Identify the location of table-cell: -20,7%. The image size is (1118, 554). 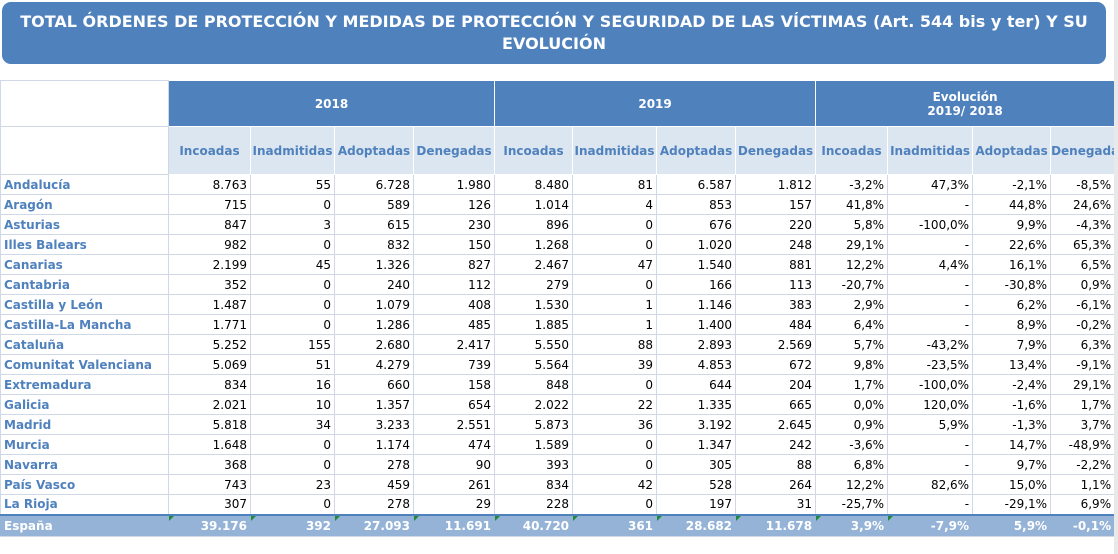
(852, 284).